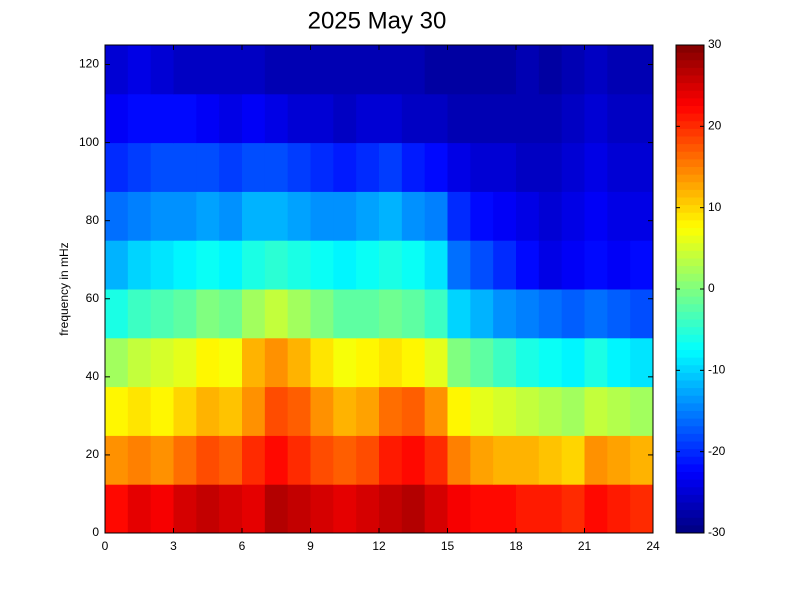  What do you see at coordinates (93, 220) in the screenshot?
I see `y-tick-label: 80` at bounding box center [93, 220].